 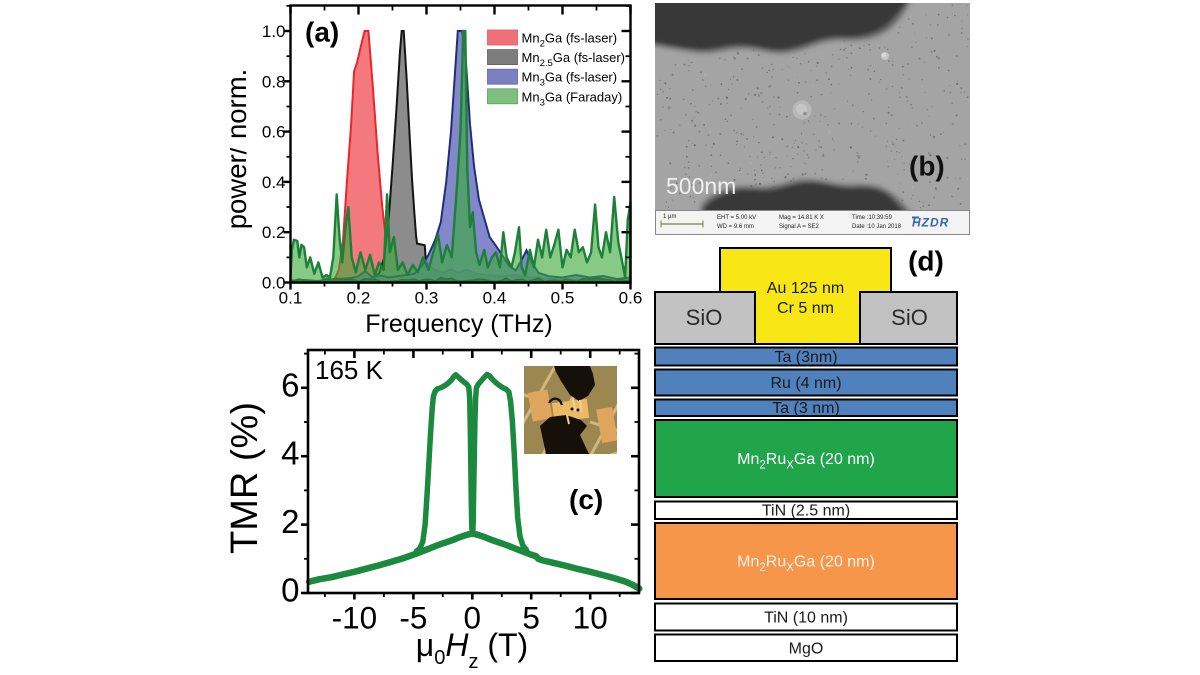 What do you see at coordinates (570, 40) in the screenshot?
I see `svg-text: Mn2Ga (fs-laser)` at bounding box center [570, 40].